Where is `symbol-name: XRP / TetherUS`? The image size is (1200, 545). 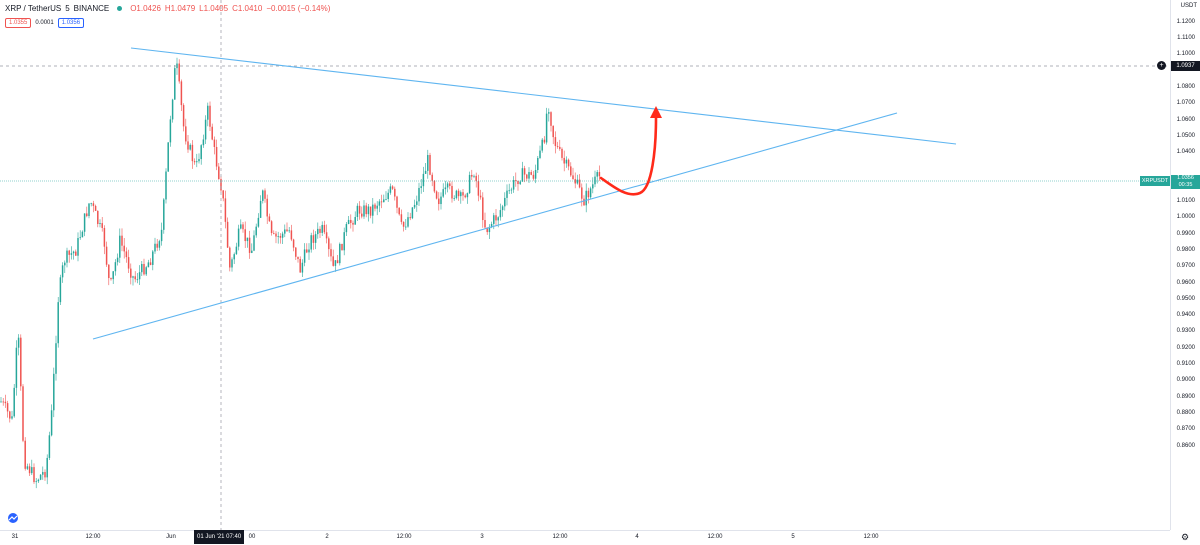 symbol-name: XRP / TetherUS is located at coordinates (33, 8).